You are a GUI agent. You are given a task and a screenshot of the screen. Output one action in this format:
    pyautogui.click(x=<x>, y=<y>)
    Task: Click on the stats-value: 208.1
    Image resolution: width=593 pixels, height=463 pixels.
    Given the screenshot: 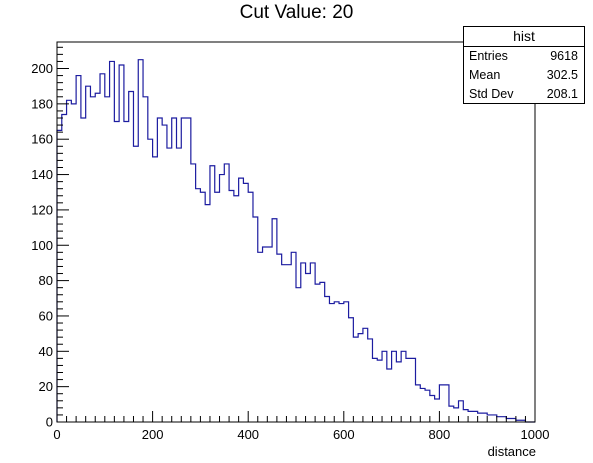 What is the action you would take?
    pyautogui.click(x=562, y=94)
    